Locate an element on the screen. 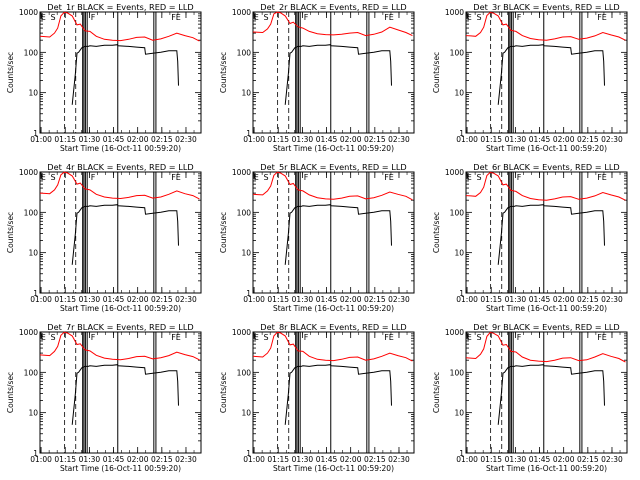 The image size is (640, 480). chart-title: Det_3r BLACK = Events, RED = LLD is located at coordinates (546, 7).